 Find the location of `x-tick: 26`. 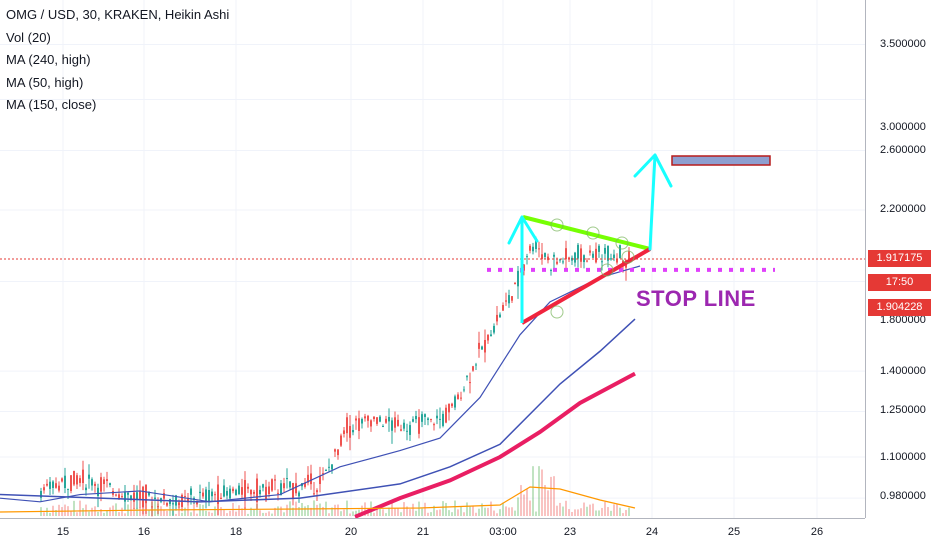

x-tick: 26 is located at coordinates (817, 532).